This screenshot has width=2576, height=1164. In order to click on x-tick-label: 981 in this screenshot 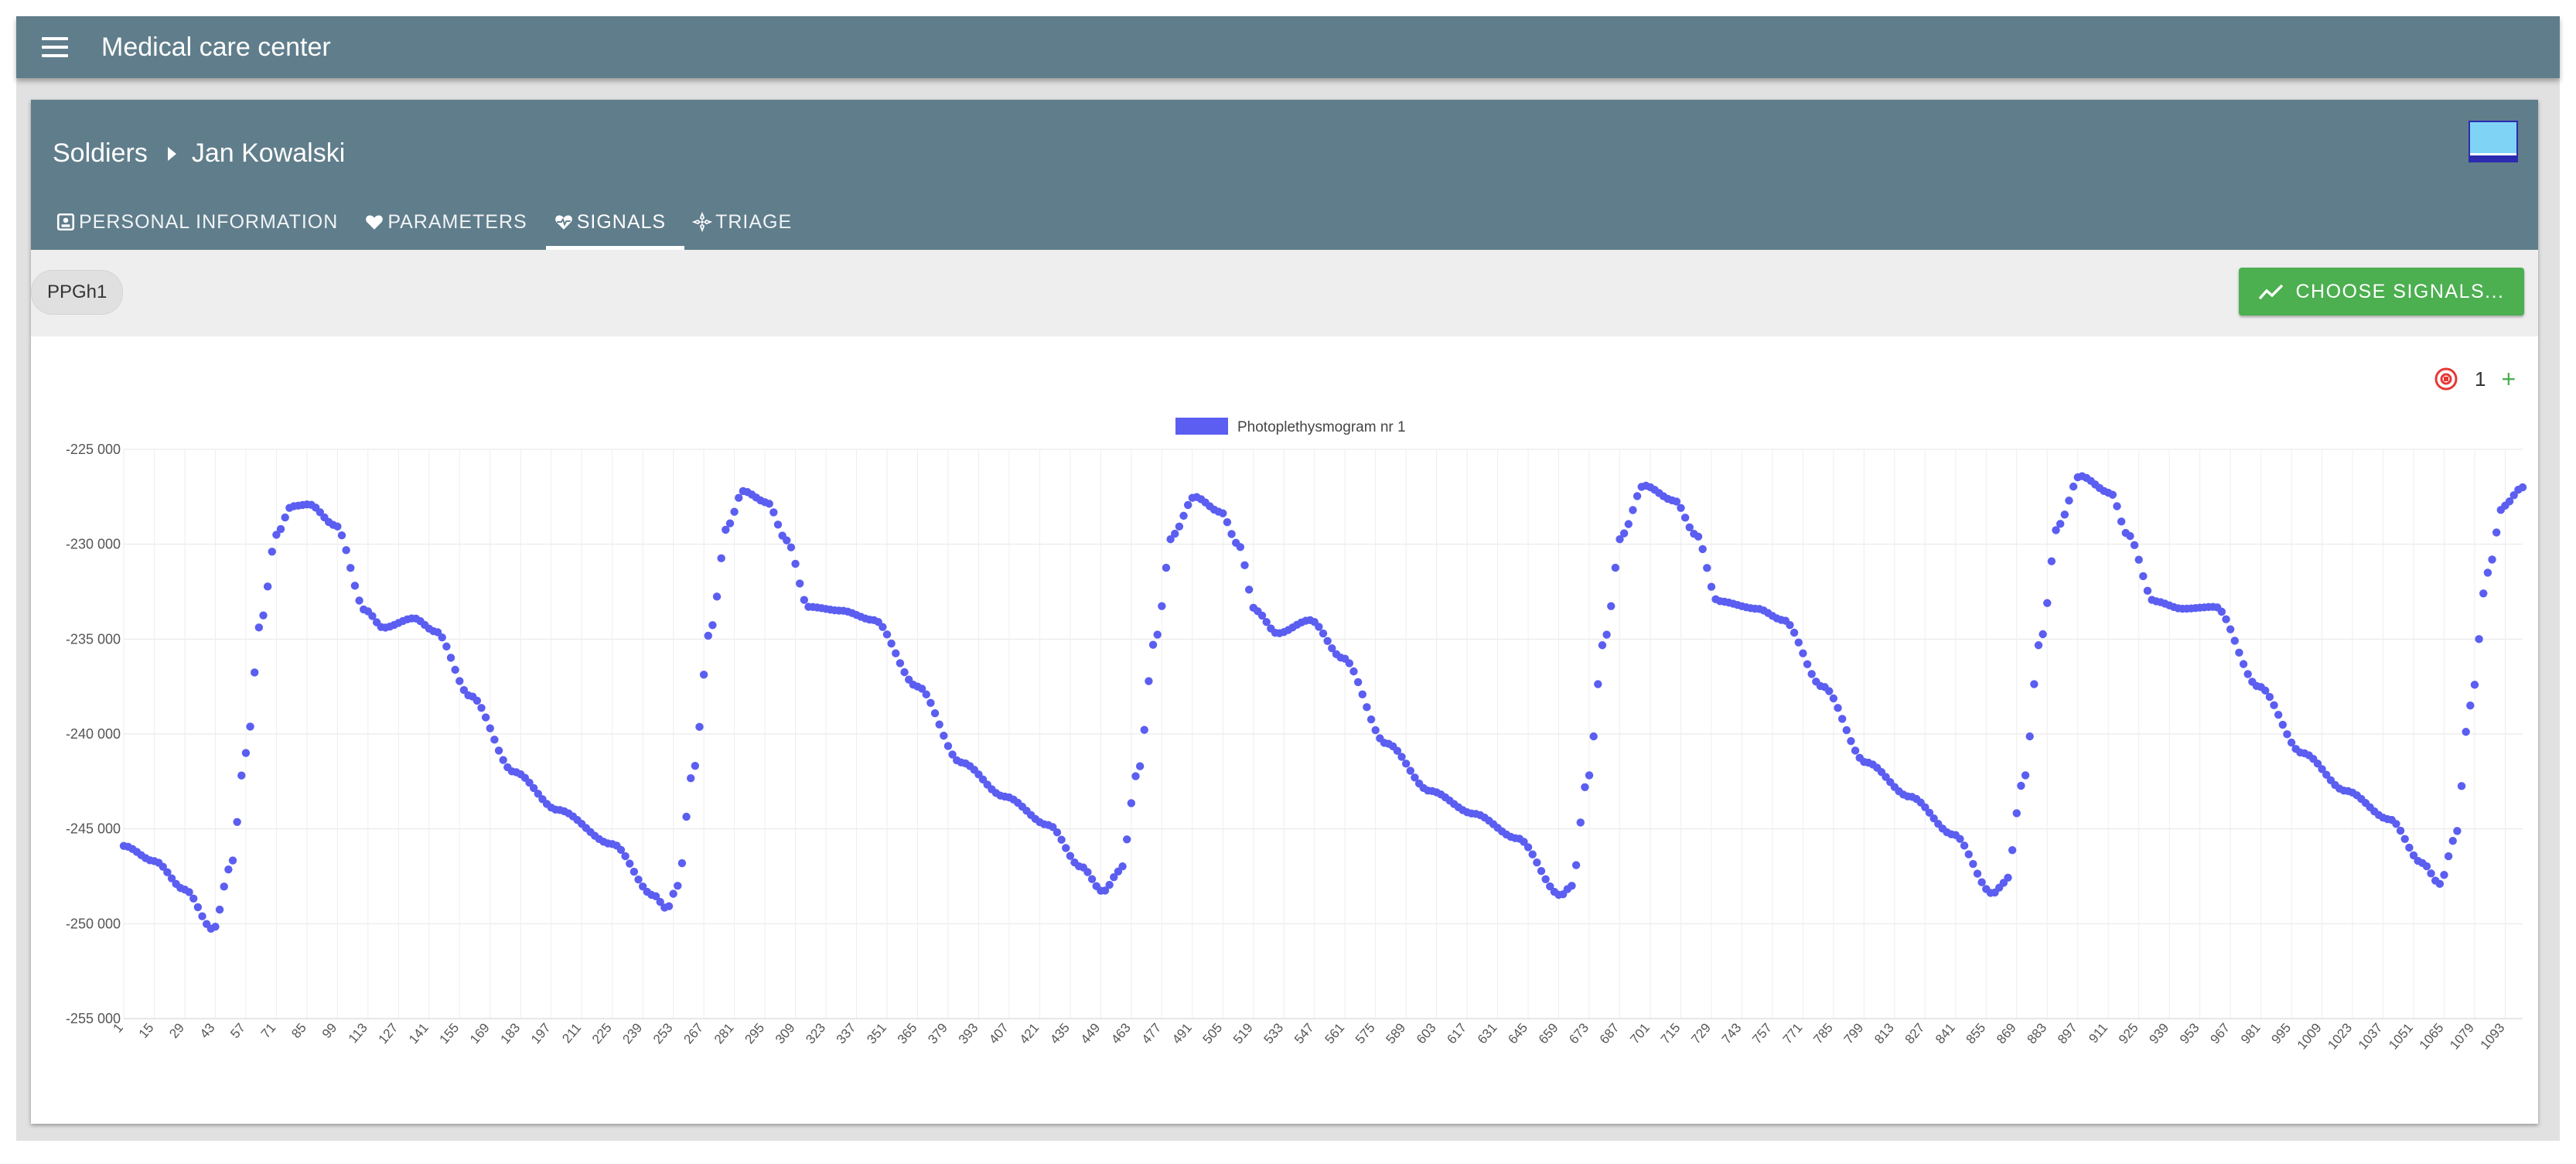, I will do `click(2251, 1033)`.